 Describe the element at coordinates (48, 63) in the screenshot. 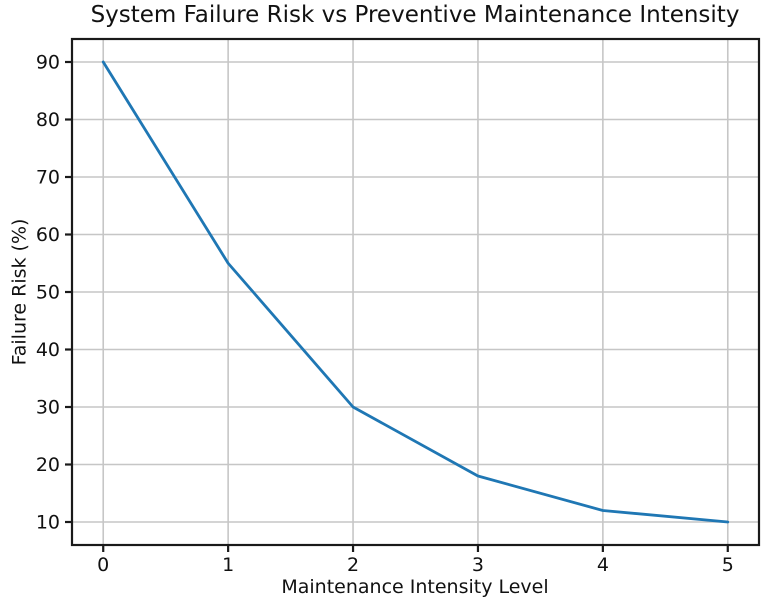

I see `y-tick-label: 90` at that location.